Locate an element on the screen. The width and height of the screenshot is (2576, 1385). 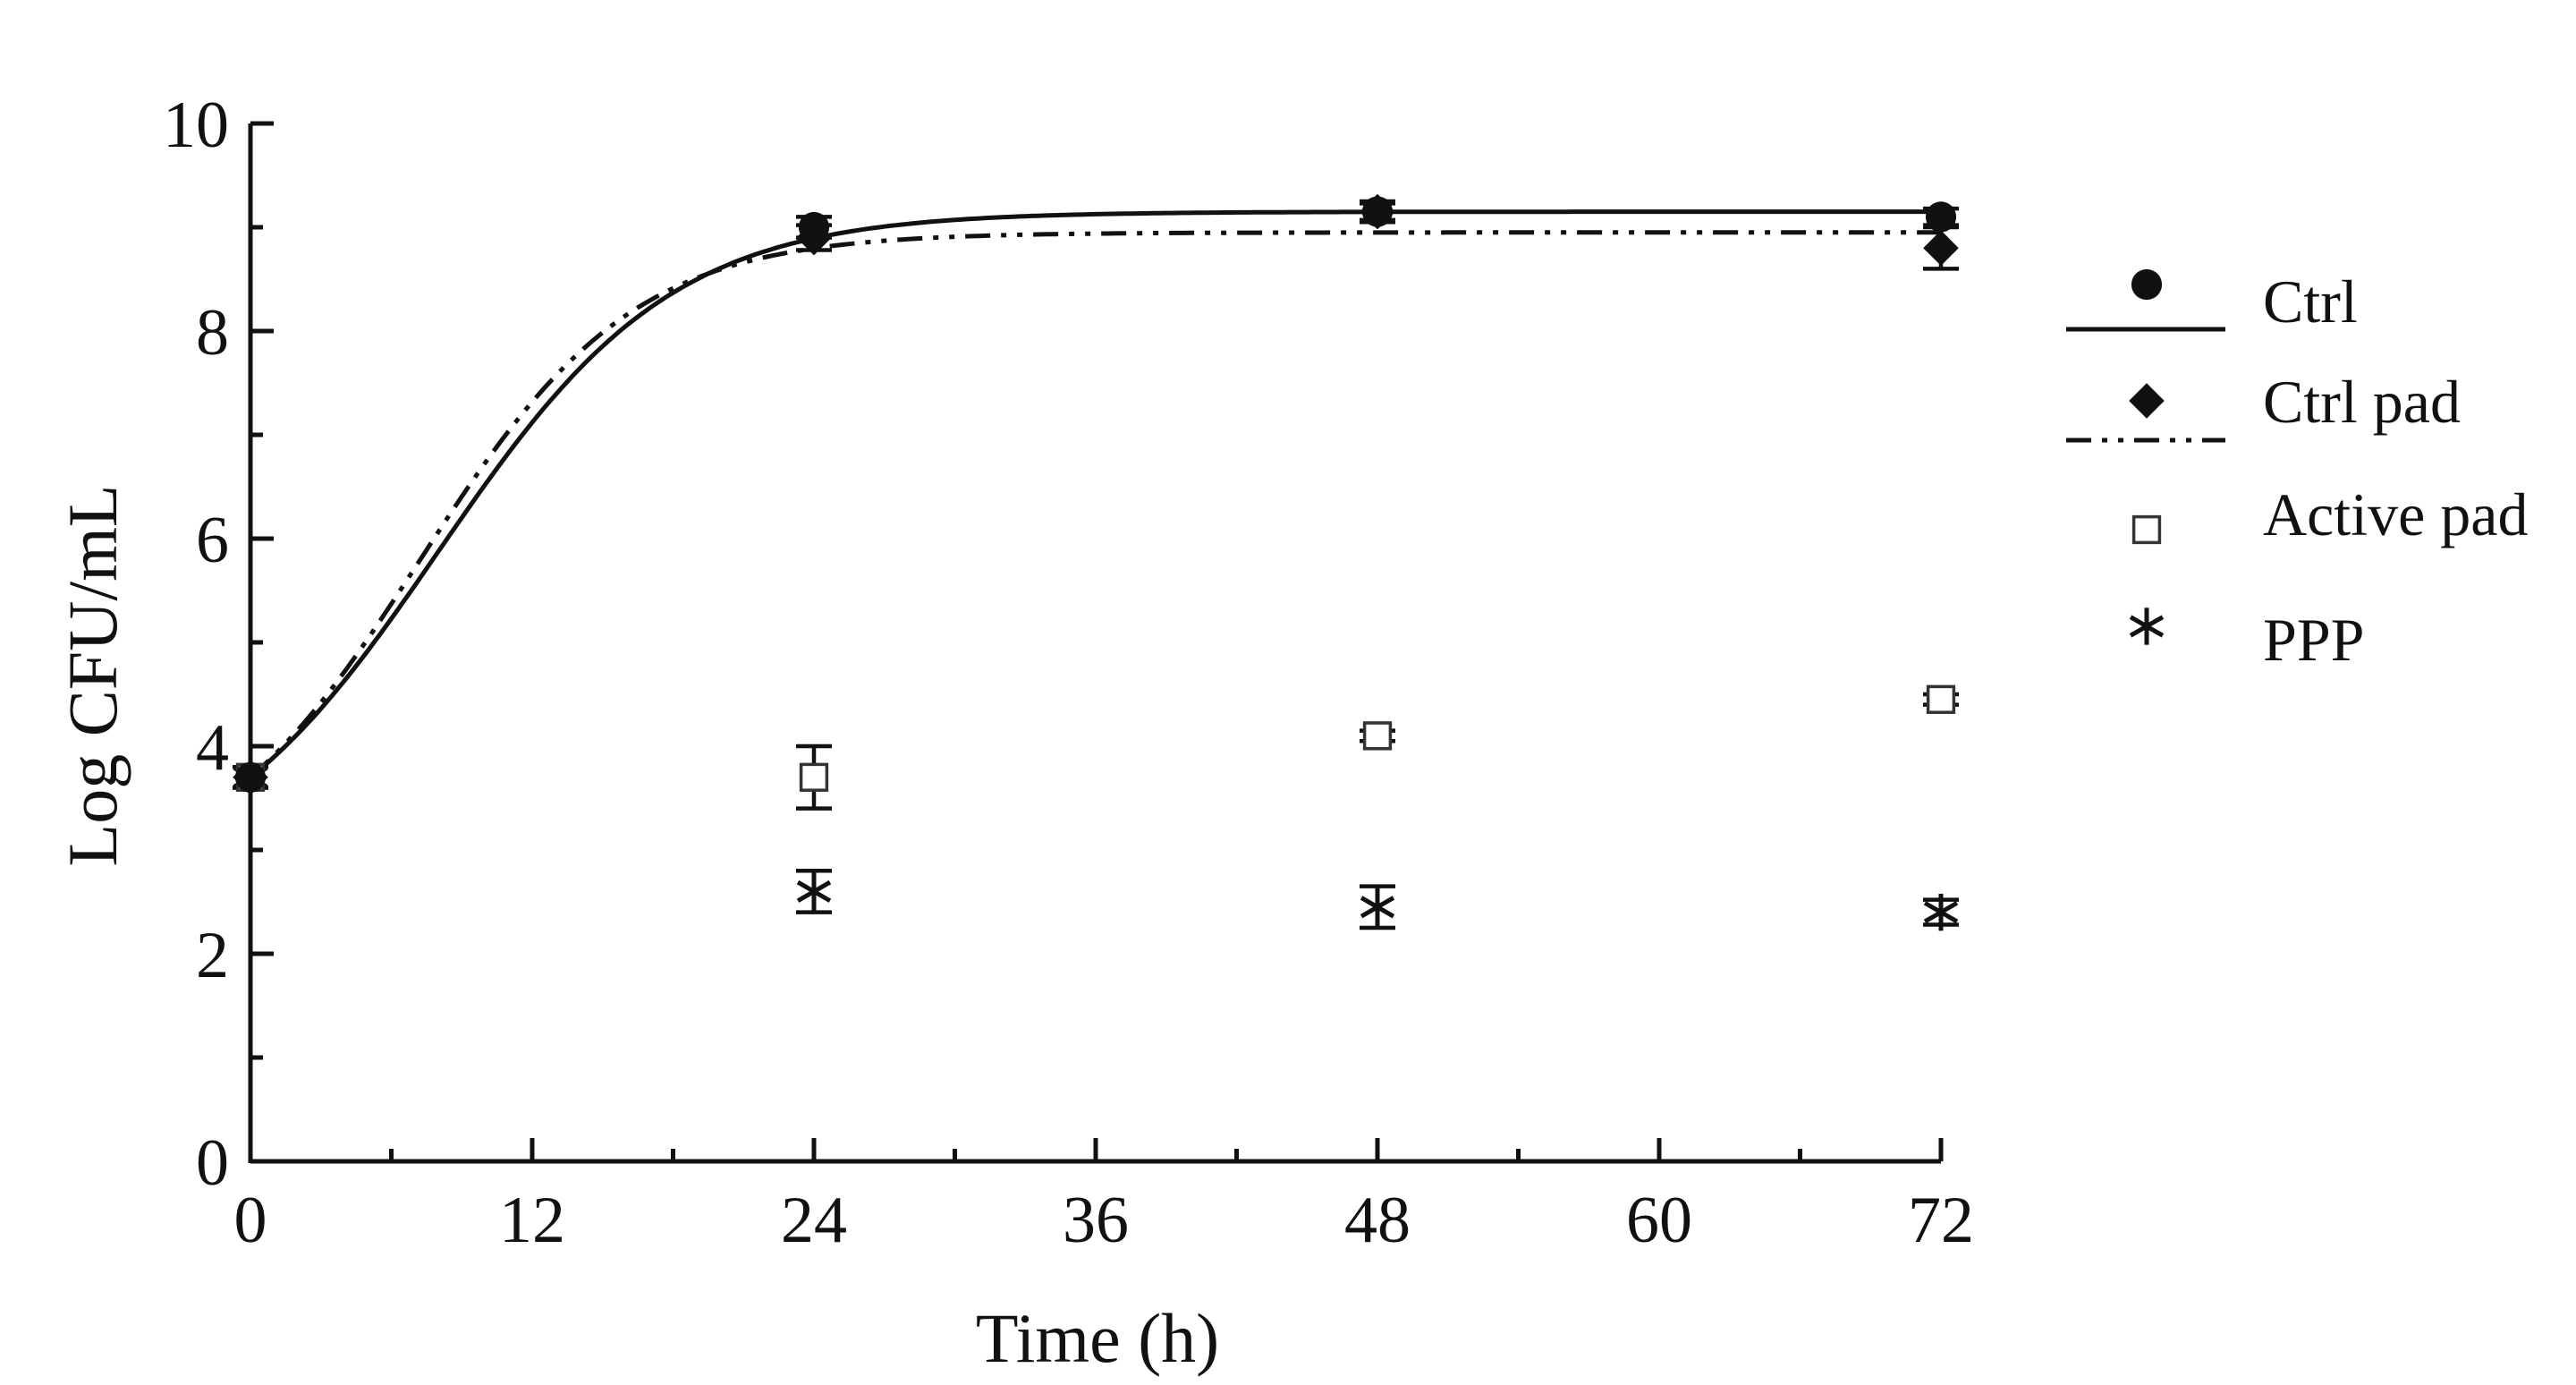
legend-marker-ppp-stroke is located at coordinates (2147, 626).